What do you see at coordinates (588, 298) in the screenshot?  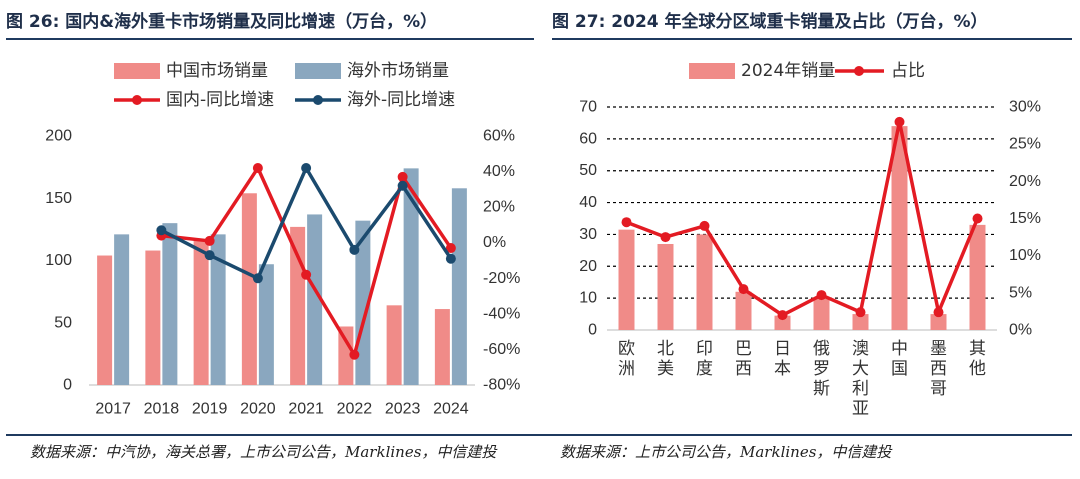 I see `right-y-tick-label: 10` at bounding box center [588, 298].